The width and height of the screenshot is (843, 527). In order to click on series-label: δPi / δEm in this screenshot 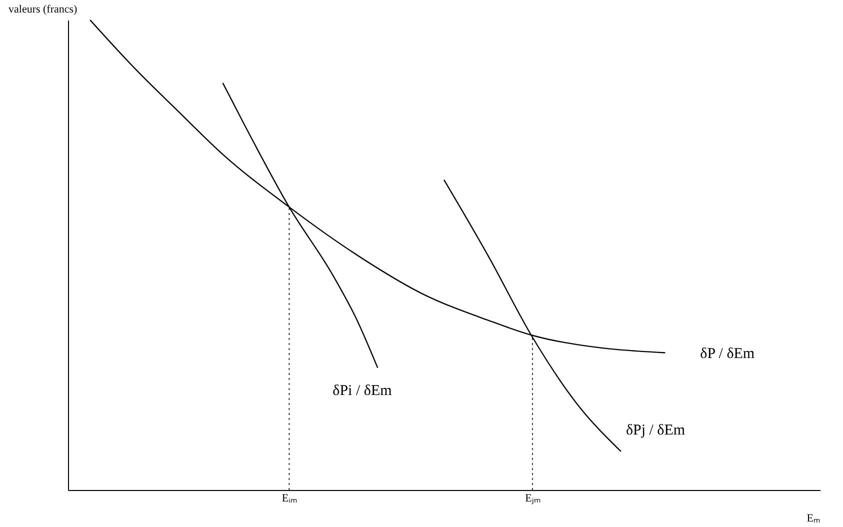, I will do `click(362, 390)`.